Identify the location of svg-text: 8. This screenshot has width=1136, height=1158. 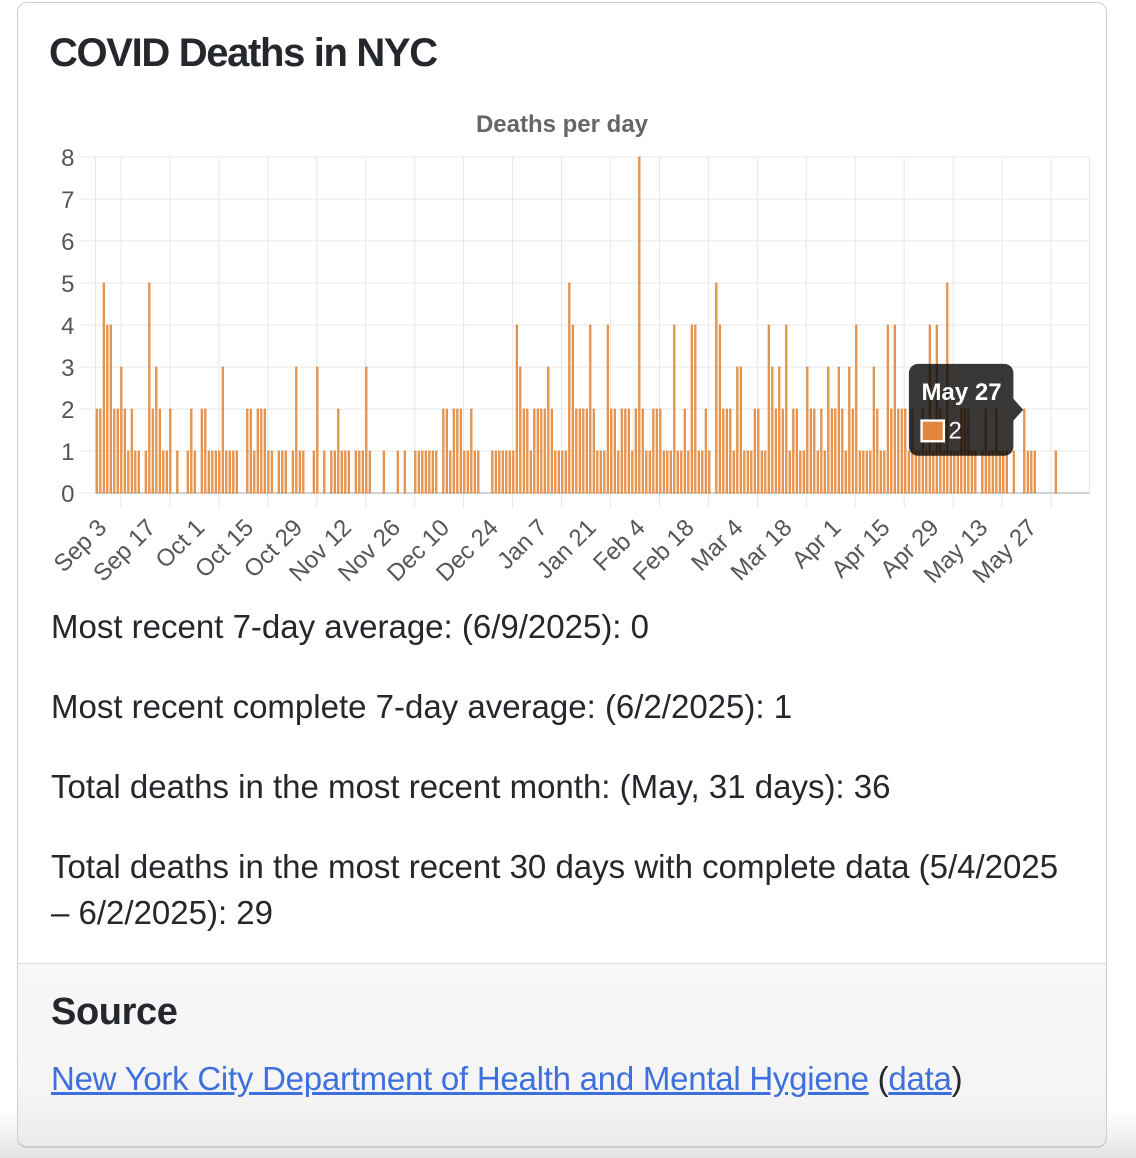
(67, 158).